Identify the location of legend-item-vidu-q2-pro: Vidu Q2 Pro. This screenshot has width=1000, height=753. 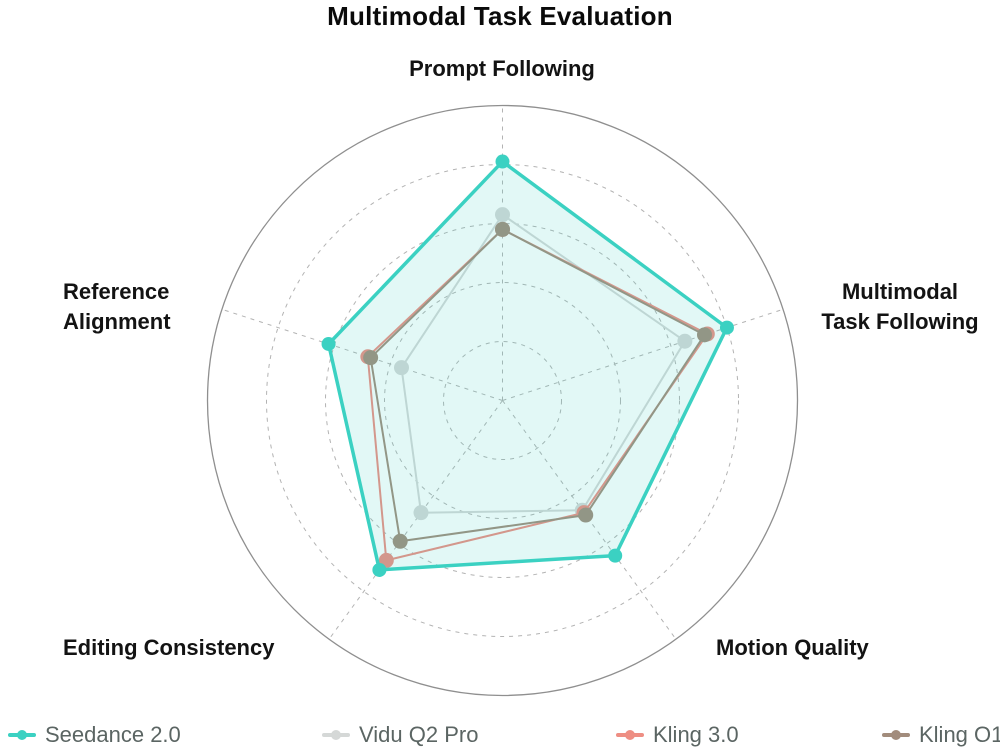
(400, 735).